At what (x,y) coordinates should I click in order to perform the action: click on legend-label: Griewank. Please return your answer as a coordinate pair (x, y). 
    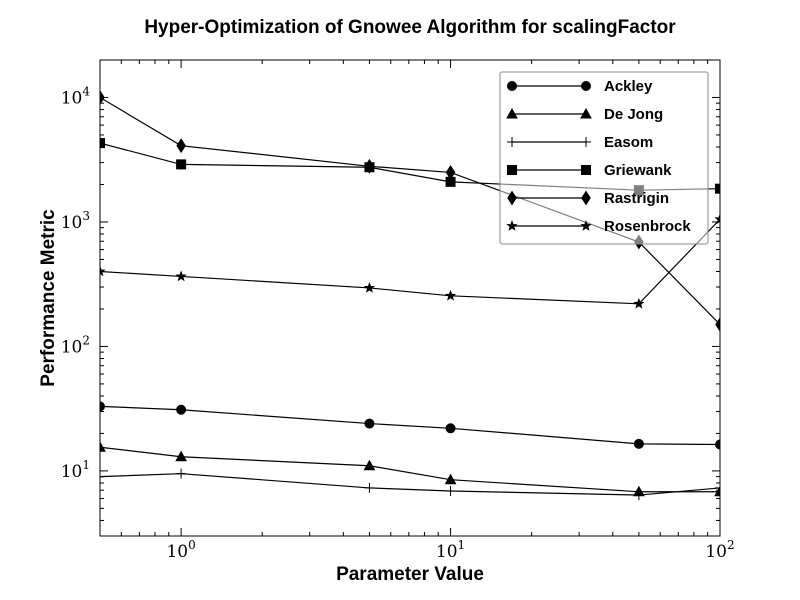
    Looking at the image, I should click on (638, 170).